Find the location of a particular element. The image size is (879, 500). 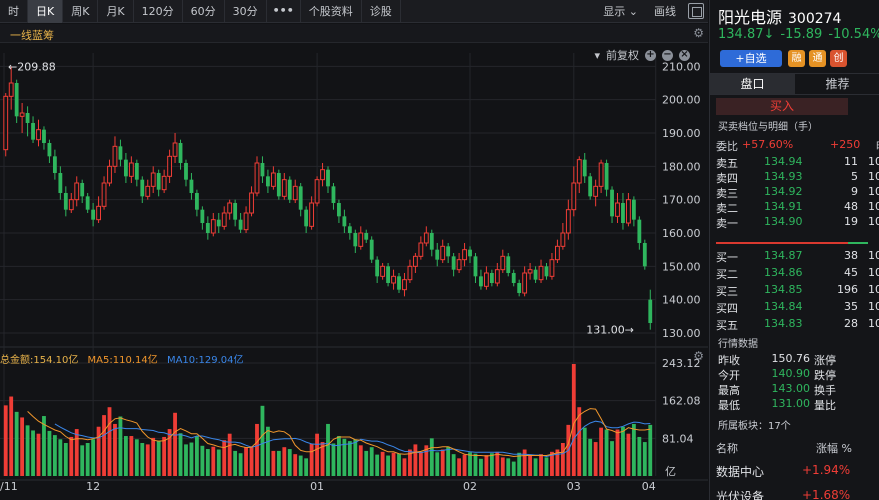

quote-value: 143.00 is located at coordinates (791, 388).